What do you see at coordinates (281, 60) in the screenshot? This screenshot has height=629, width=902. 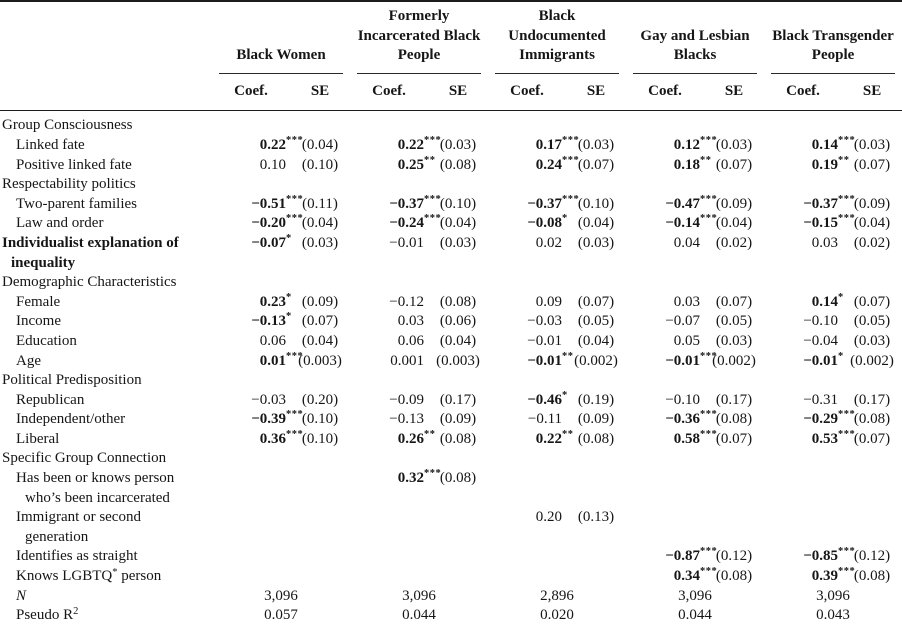 I see `group-title: Black Women` at bounding box center [281, 60].